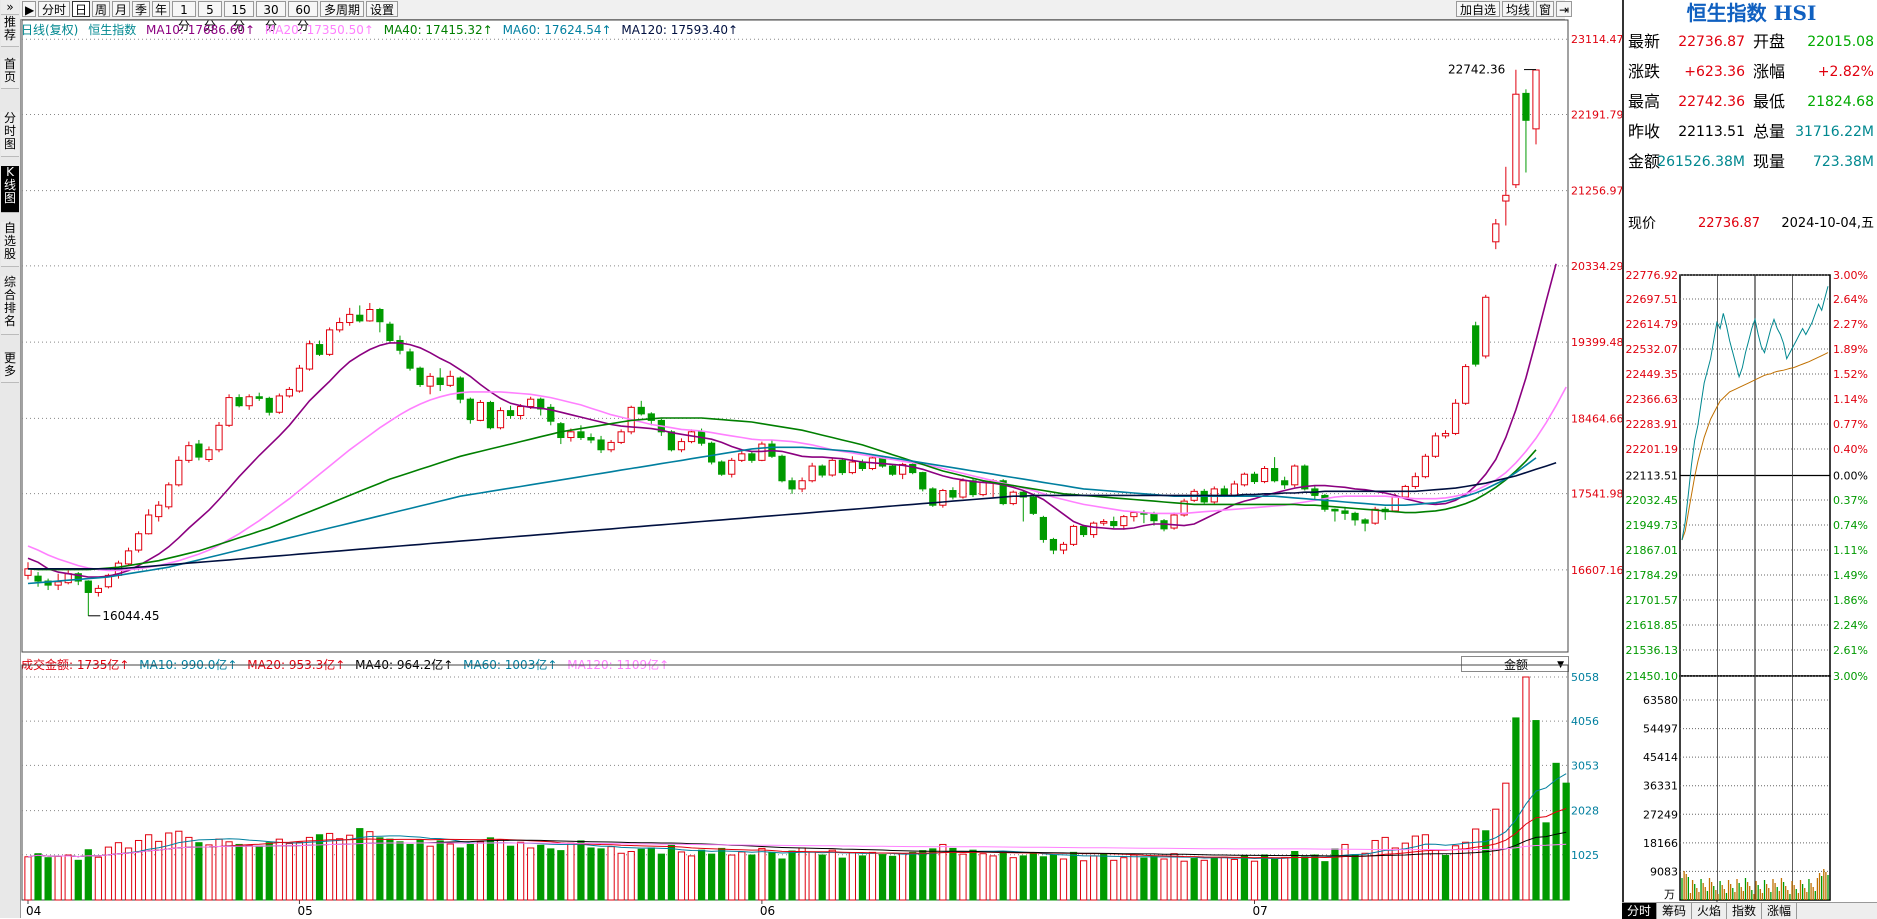 This screenshot has height=919, width=1877. What do you see at coordinates (1660, 729) in the screenshot?
I see `intraday-vol-label: 54497` at bounding box center [1660, 729].